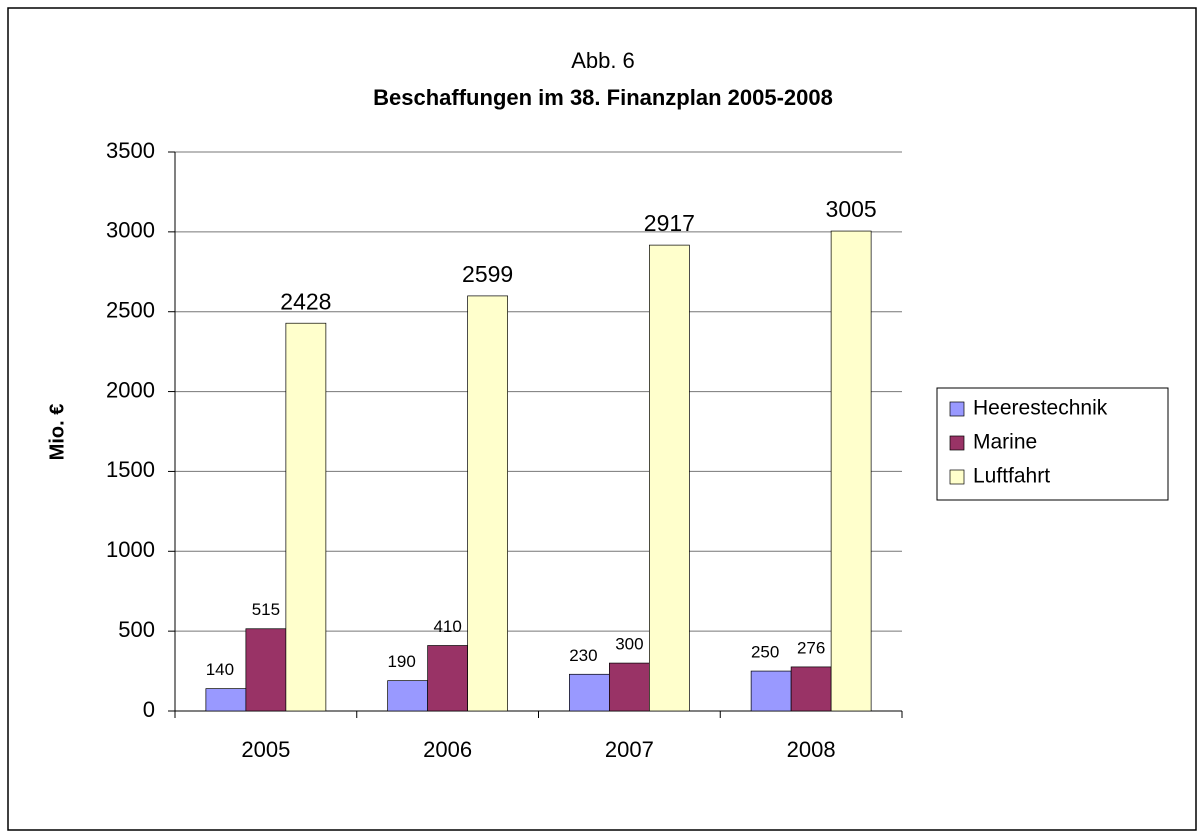 The width and height of the screenshot is (1204, 838). I want to click on value-label: 515, so click(266, 609).